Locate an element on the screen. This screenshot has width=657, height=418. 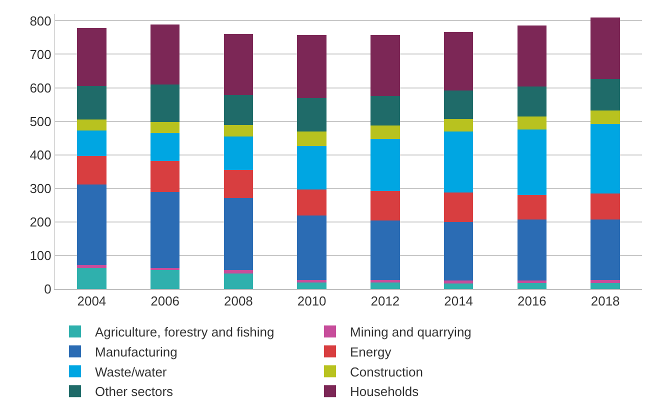
x-tick-label: 2008 is located at coordinates (238, 301).